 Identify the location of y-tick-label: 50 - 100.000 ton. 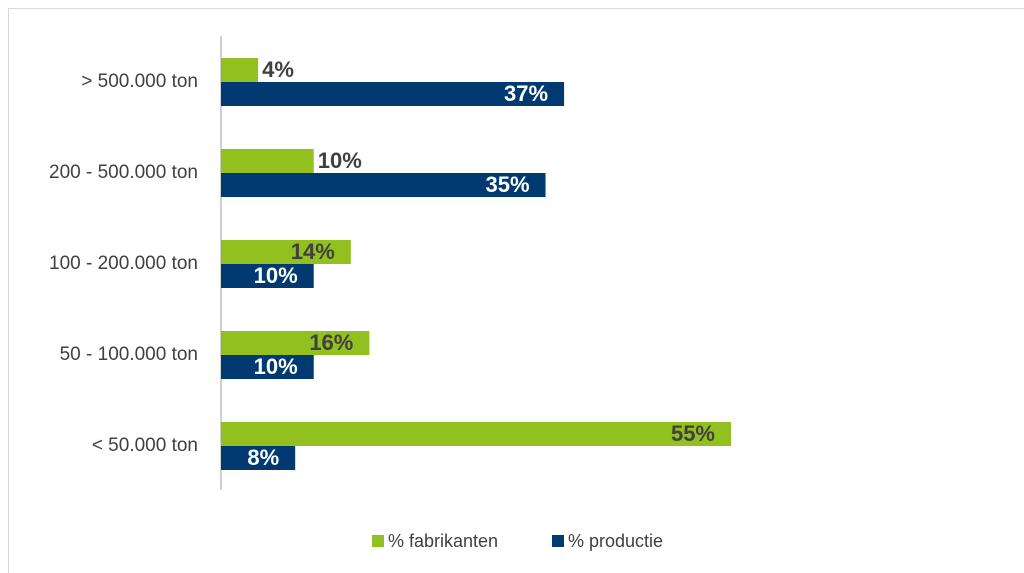
(129, 354).